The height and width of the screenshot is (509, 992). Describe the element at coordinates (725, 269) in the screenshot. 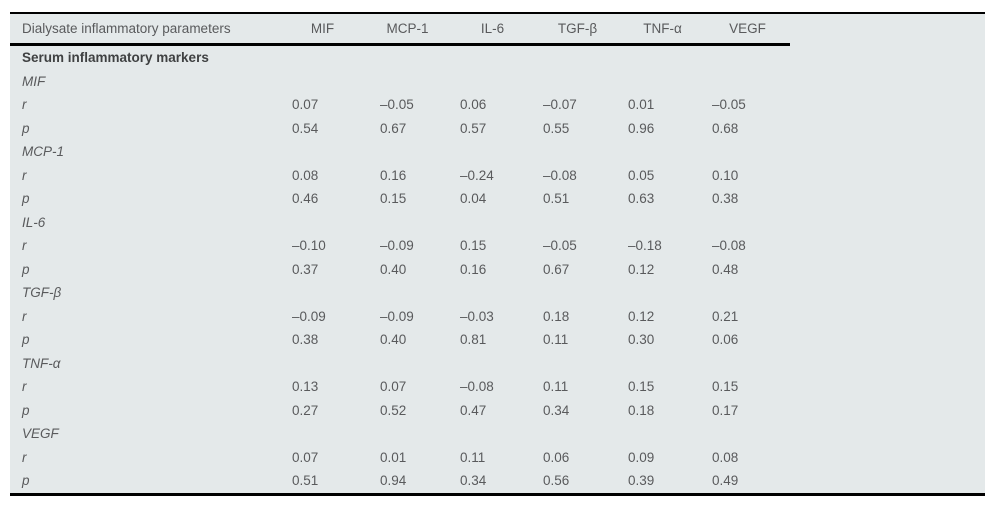

I see `value-cell: 0.48` at that location.